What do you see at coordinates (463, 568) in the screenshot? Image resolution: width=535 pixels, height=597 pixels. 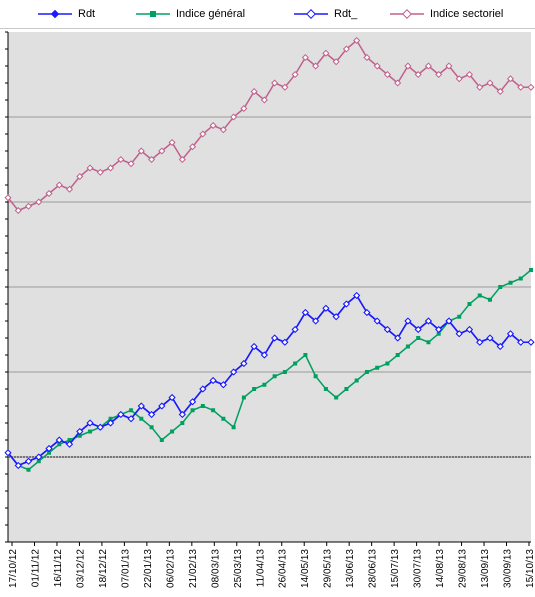 I see `x-tick-label: 29/08/13` at bounding box center [463, 568].